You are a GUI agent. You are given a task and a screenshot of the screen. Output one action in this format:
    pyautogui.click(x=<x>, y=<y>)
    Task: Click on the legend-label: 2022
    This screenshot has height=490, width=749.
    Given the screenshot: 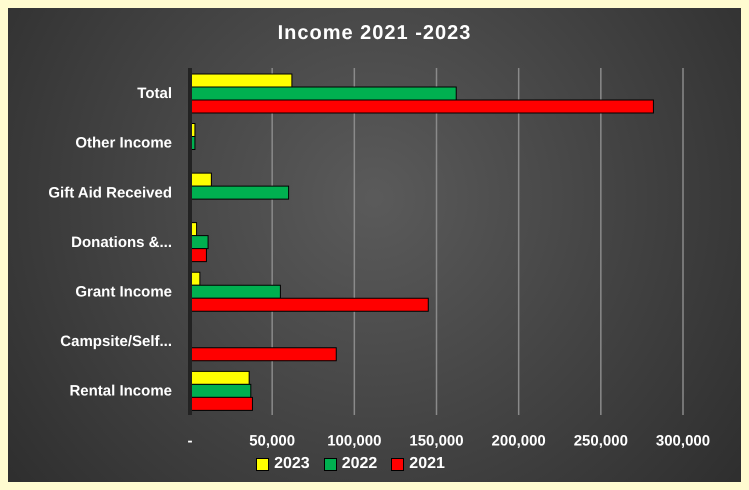 What is the action you would take?
    pyautogui.click(x=360, y=464)
    